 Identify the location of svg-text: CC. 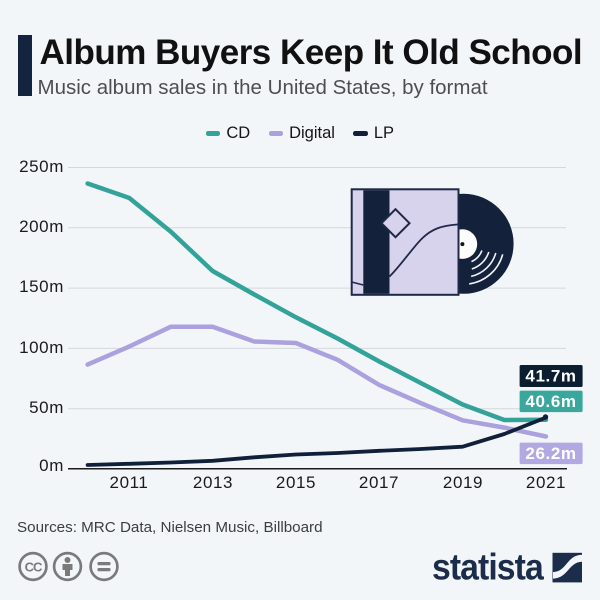
(34, 567).